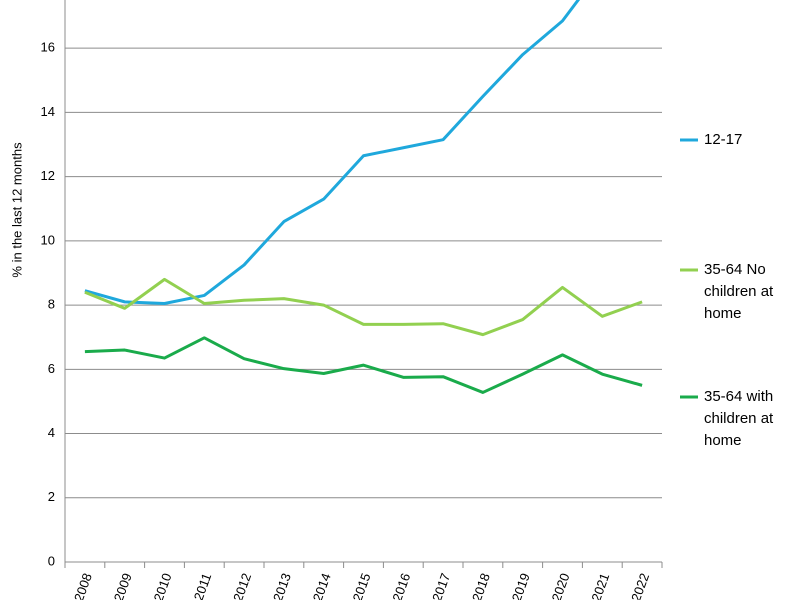 The width and height of the screenshot is (798, 600). Describe the element at coordinates (123, 585) in the screenshot. I see `x-tick-label: 2009` at that location.